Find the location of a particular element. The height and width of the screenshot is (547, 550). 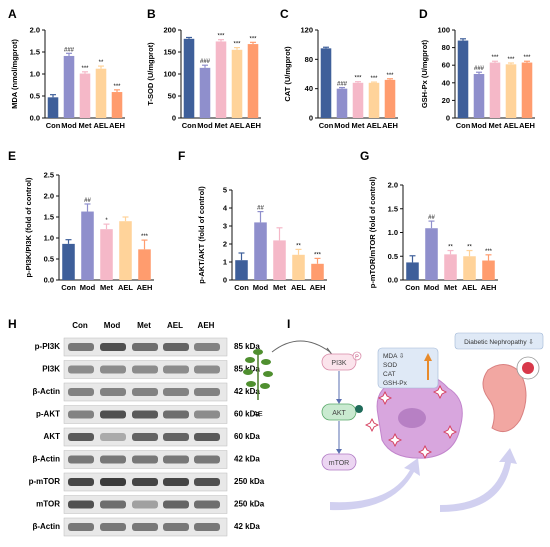

marker-label: GSH-Px is located at coordinates (395, 383).